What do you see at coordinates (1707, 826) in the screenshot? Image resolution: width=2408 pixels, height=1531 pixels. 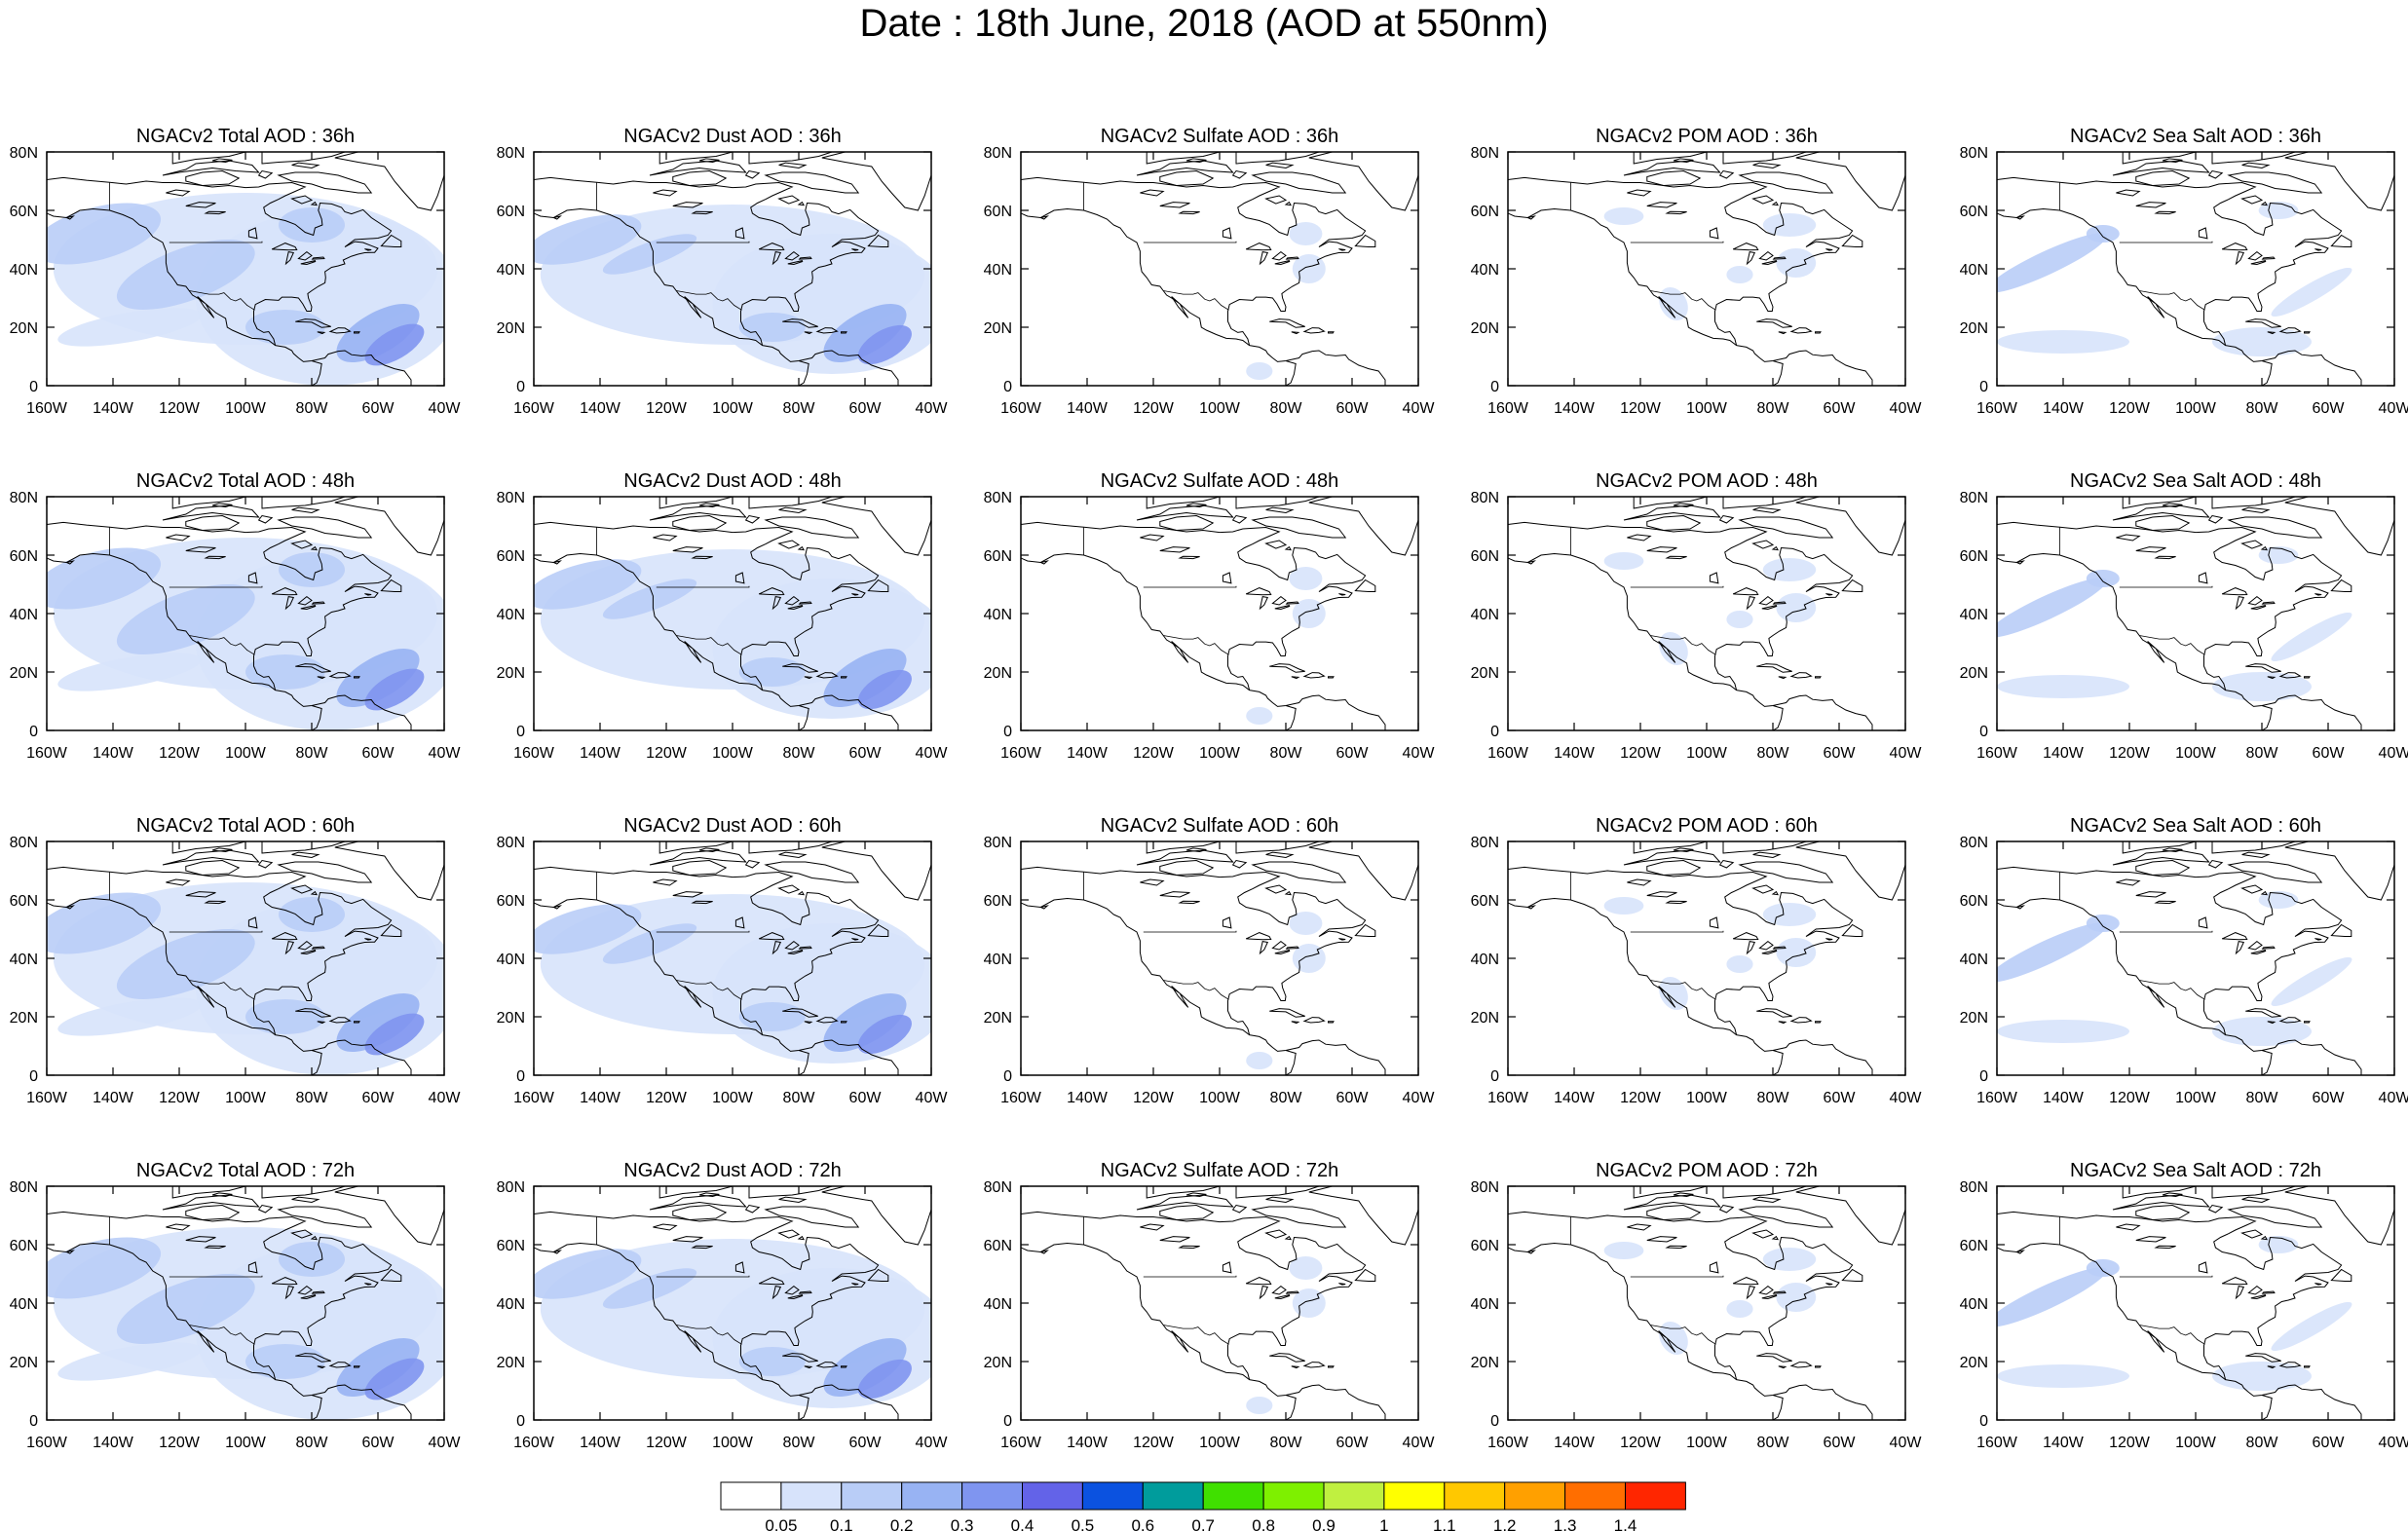 I see `panel-title: NGACv2 POM AOD : 60h` at bounding box center [1707, 826].